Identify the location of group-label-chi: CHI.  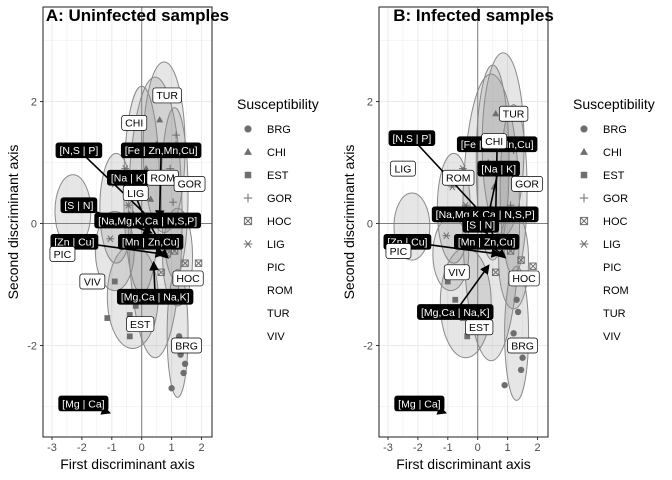
(494, 141).